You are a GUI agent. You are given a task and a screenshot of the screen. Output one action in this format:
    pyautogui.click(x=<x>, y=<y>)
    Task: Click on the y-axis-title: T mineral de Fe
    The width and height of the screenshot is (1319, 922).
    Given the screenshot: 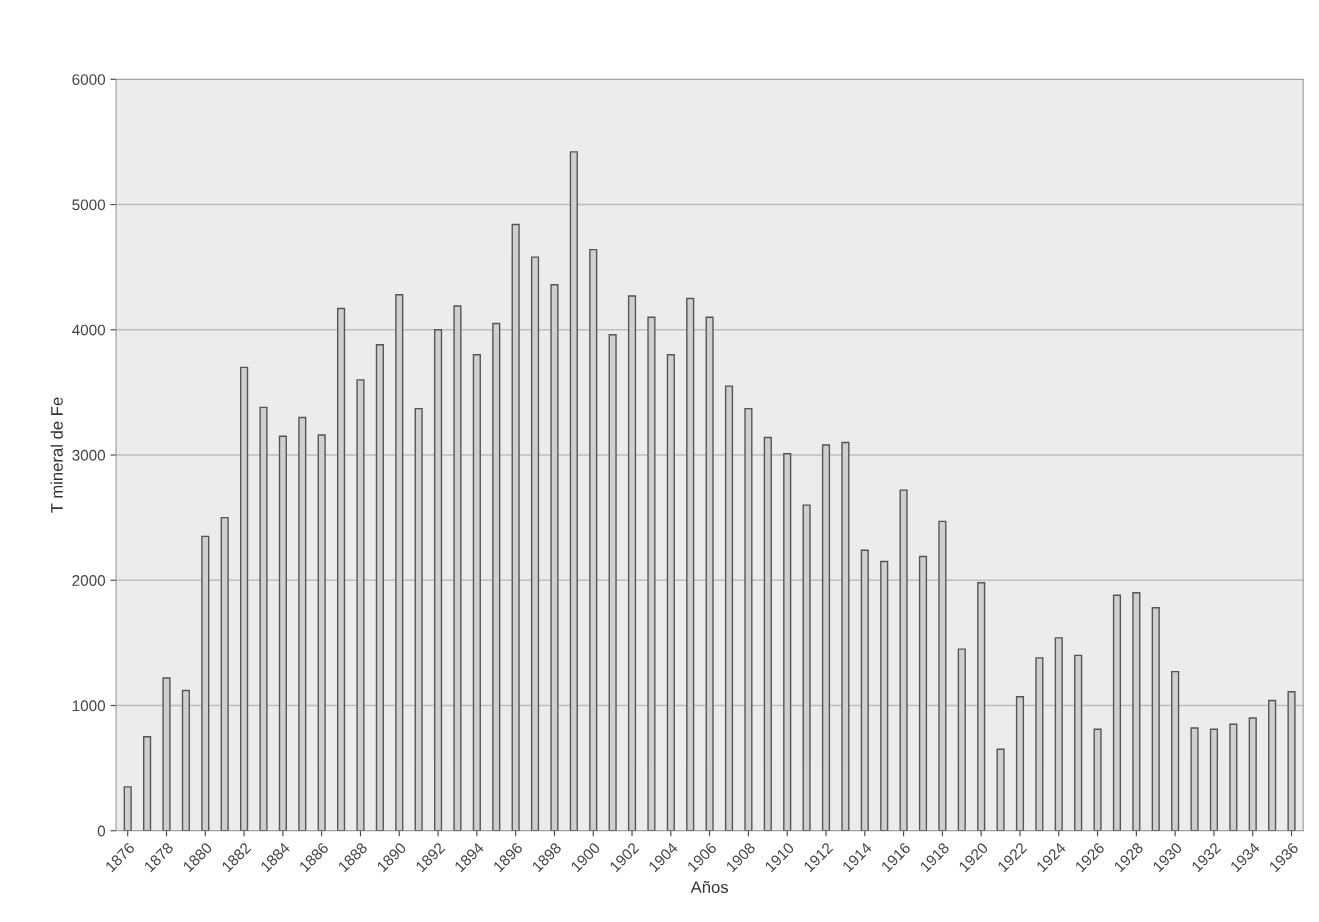 What is the action you would take?
    pyautogui.click(x=56, y=455)
    